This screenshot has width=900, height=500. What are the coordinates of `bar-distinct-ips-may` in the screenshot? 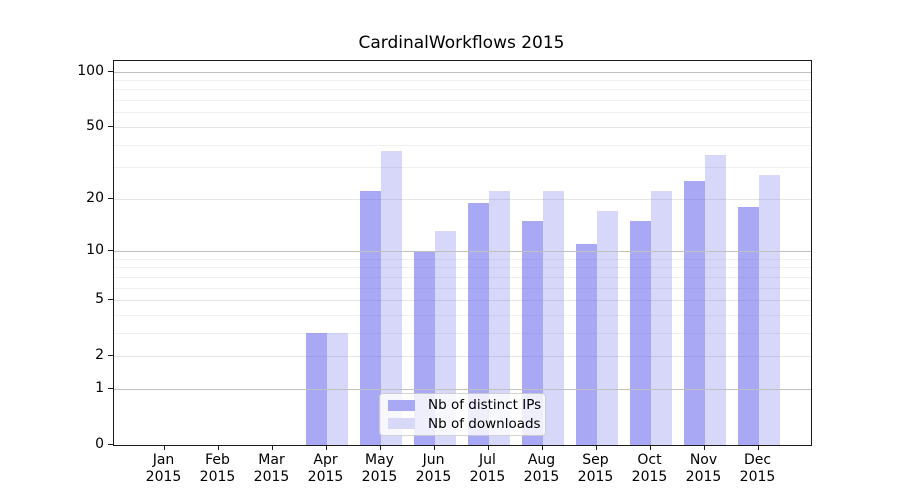 It's located at (370, 318).